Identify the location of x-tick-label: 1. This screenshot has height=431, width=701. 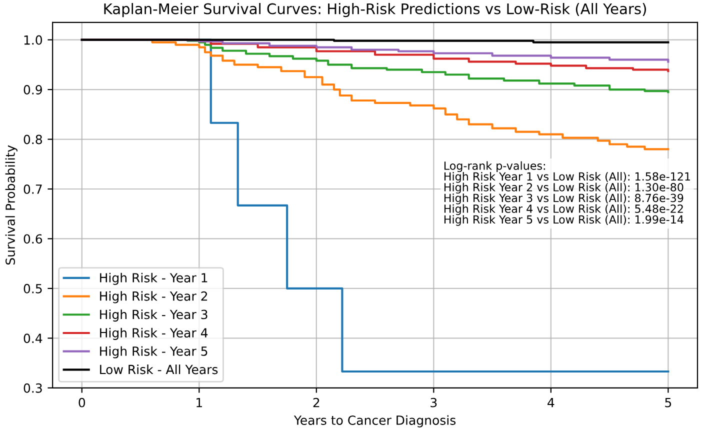
(199, 403).